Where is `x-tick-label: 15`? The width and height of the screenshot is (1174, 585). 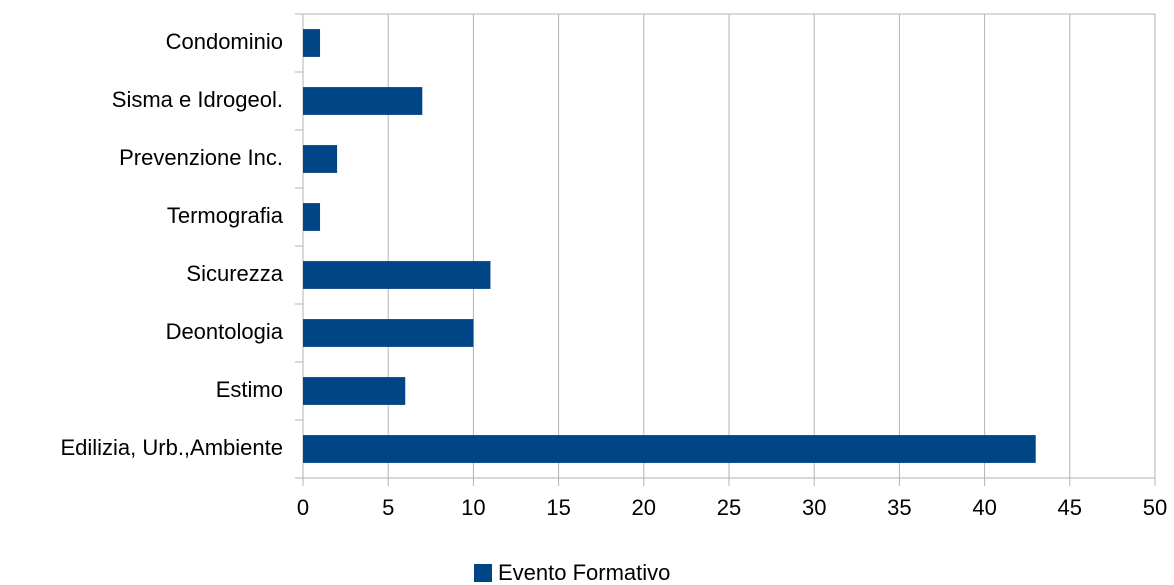 x-tick-label: 15 is located at coordinates (558, 507).